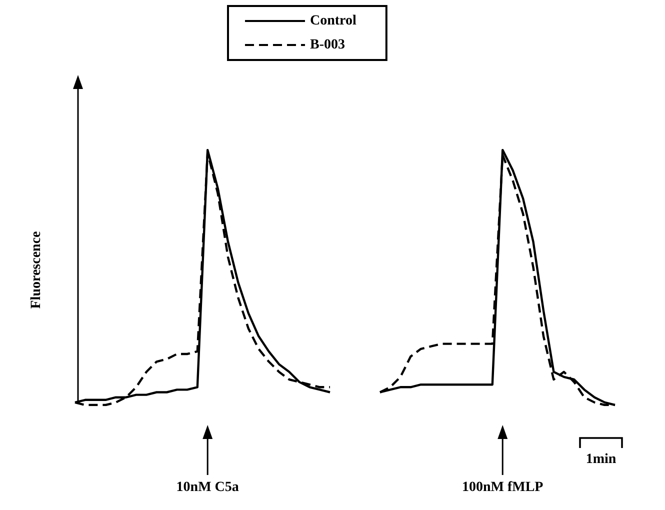 This screenshot has height=510, width=665. Describe the element at coordinates (333, 21) in the screenshot. I see `legend-label: Control` at that location.